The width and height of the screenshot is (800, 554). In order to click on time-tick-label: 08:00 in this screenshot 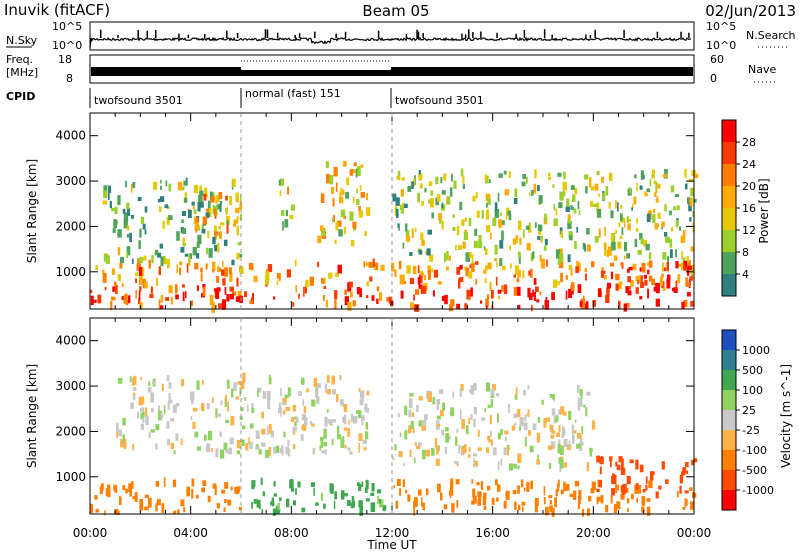, I will do `click(291, 533)`.